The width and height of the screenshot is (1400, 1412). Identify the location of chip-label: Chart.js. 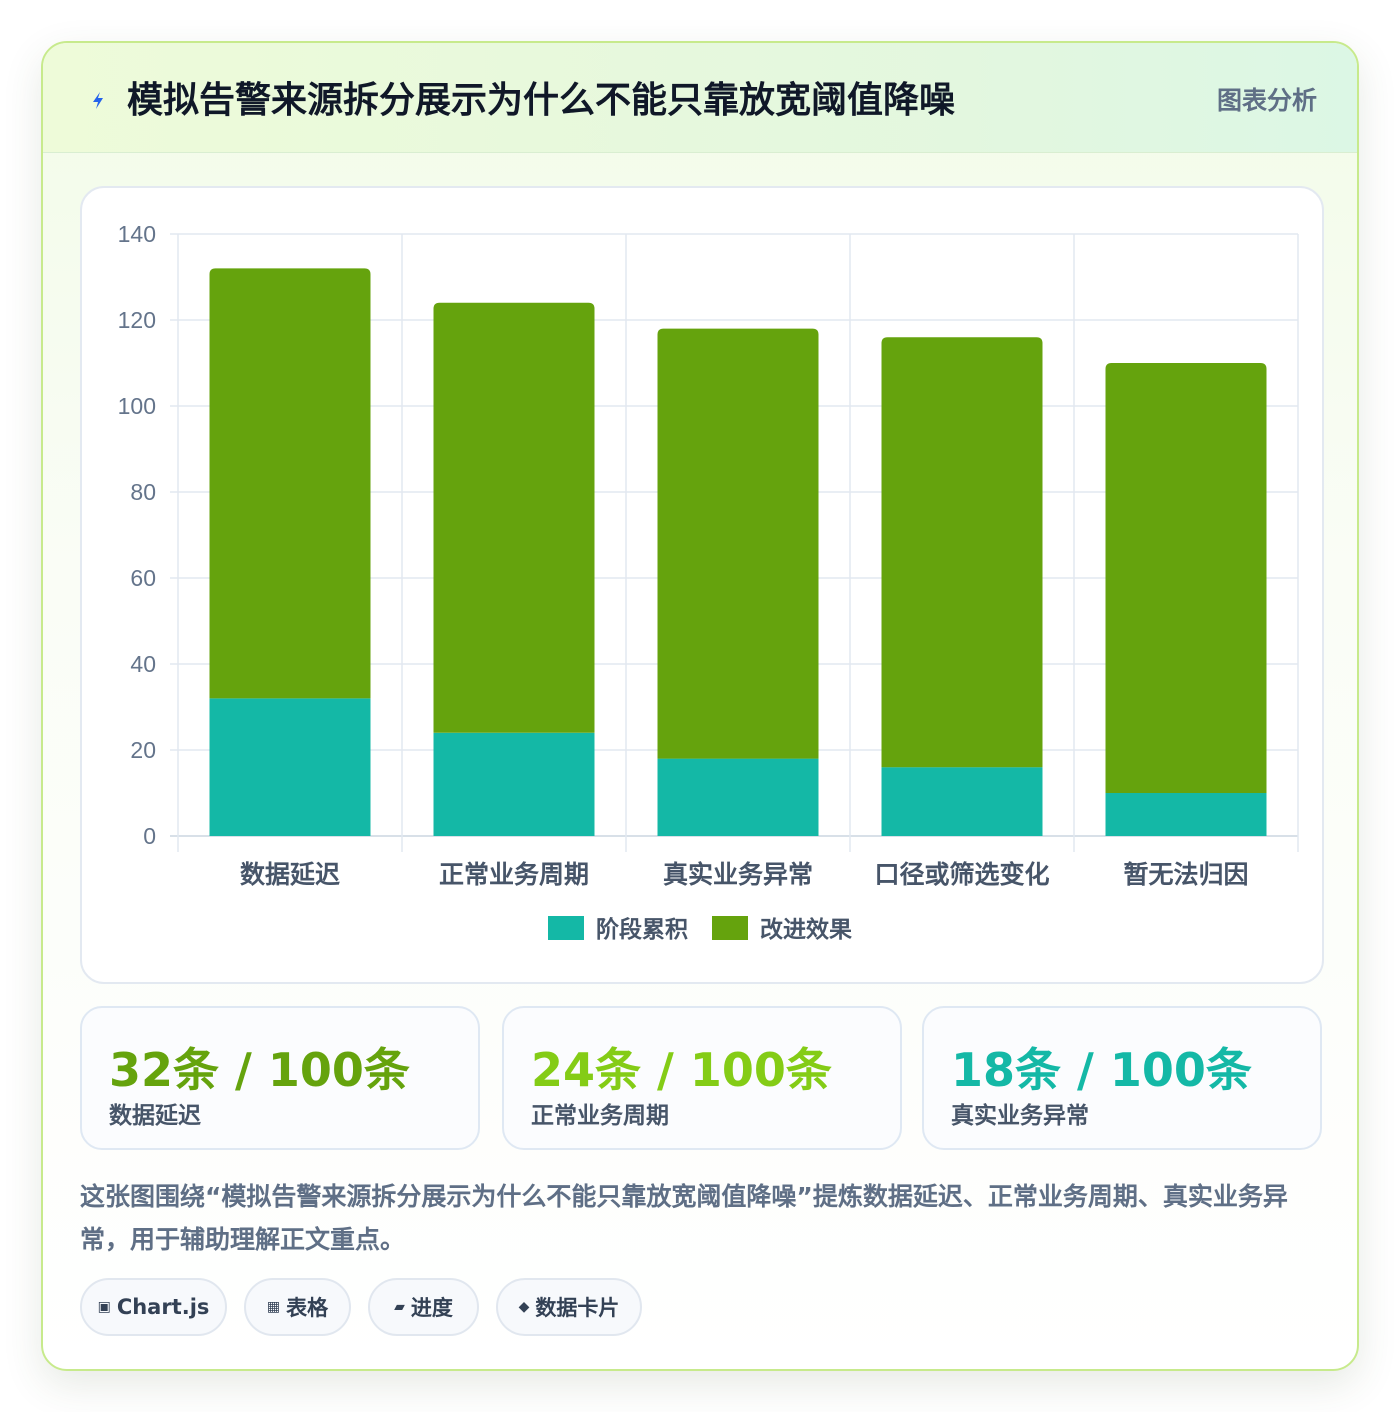
(163, 1307).